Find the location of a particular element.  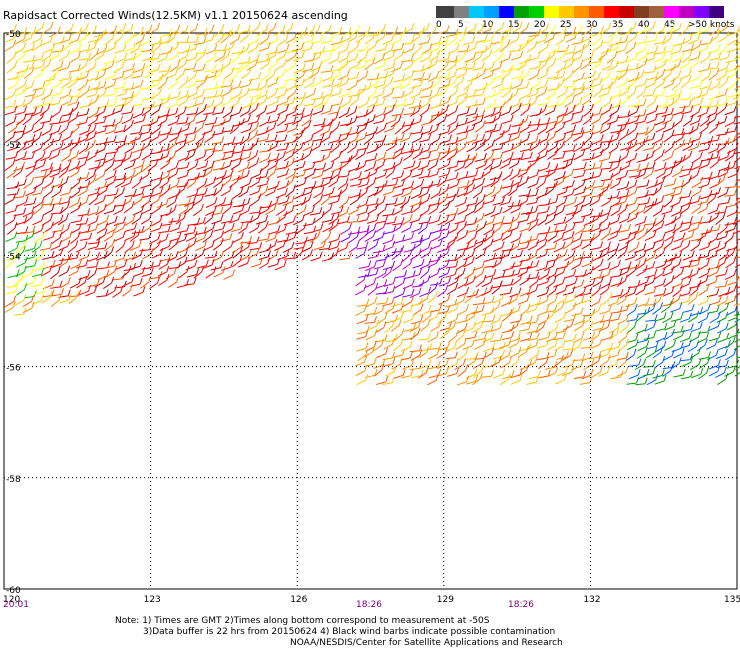

lon-tick-label: 126 is located at coordinates (298, 600).